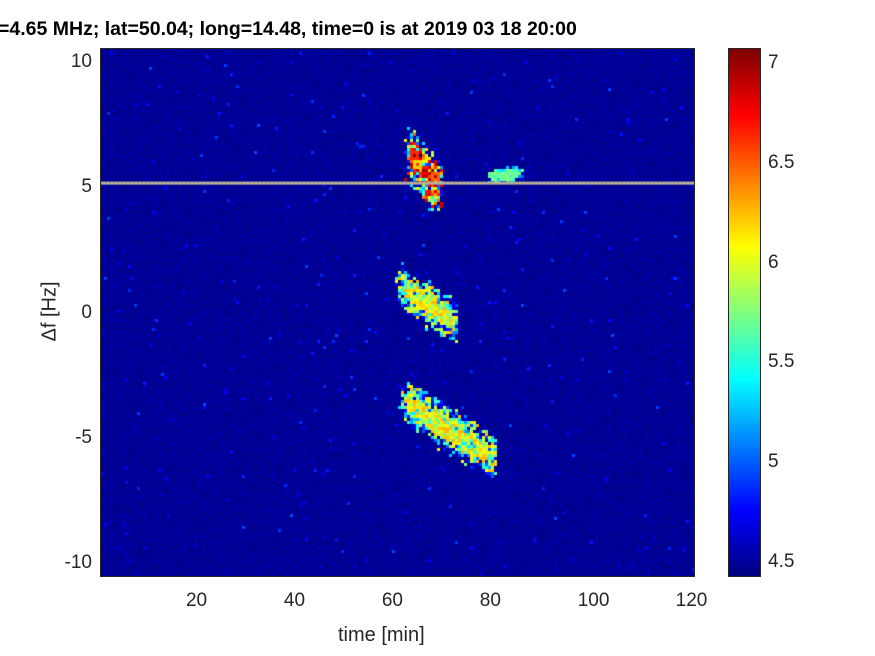 This screenshot has width=875, height=656. I want to click on x-tick-label: 40, so click(294, 600).